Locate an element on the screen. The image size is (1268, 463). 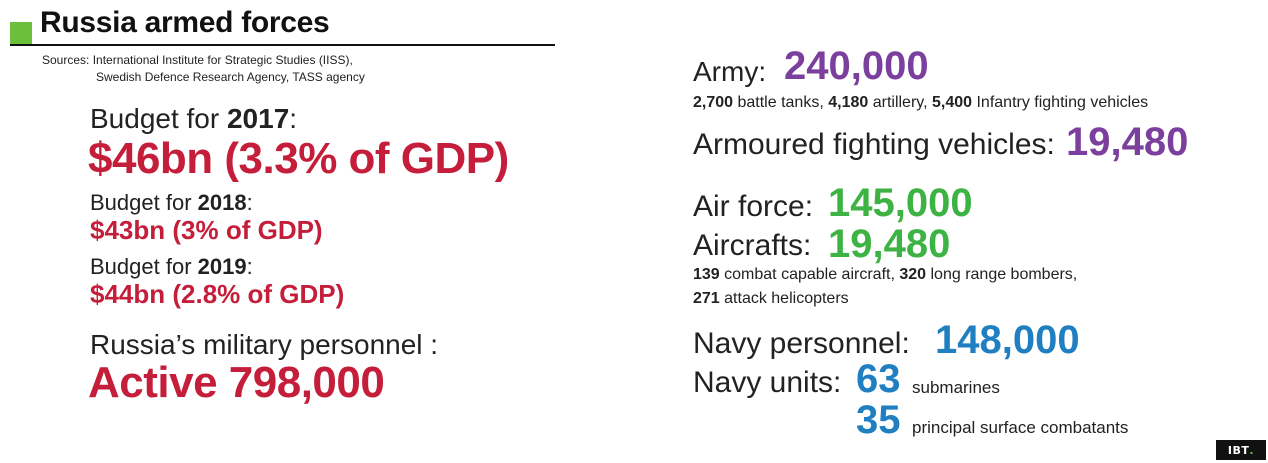
afv-value: 19,480 is located at coordinates (1127, 142).